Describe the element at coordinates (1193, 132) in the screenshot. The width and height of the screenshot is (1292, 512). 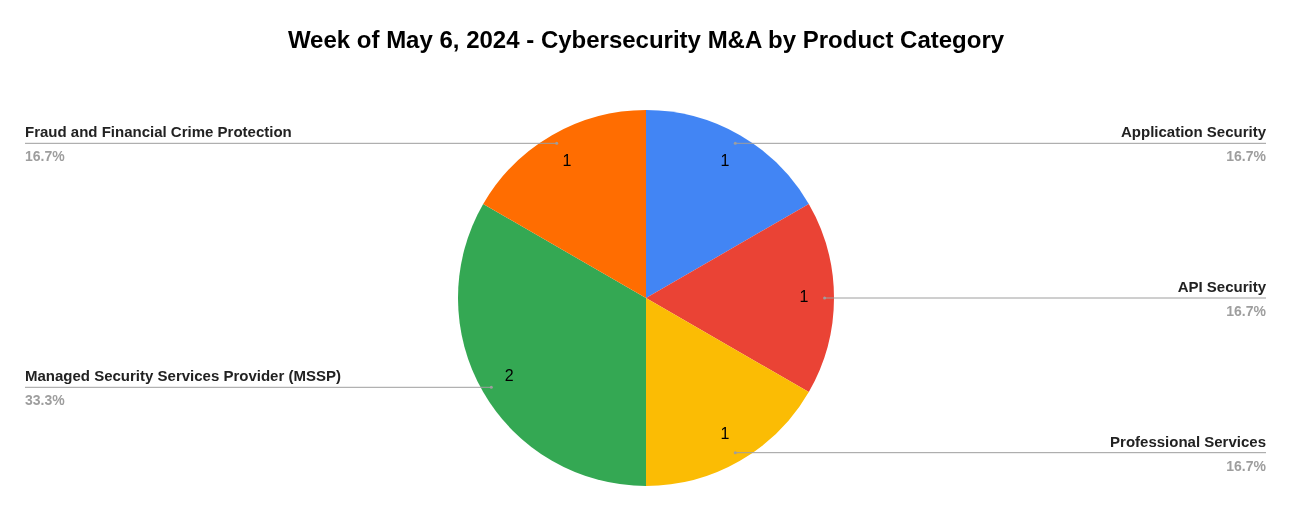
I see `slice-label: Application Security` at that location.